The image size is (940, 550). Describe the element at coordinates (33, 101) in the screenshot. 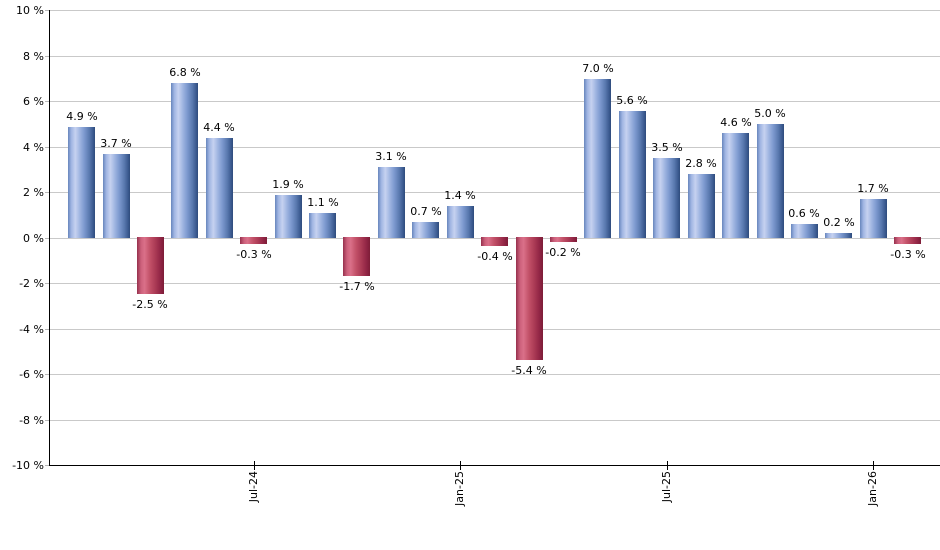

I see `y-axis-label: 6 %` at that location.